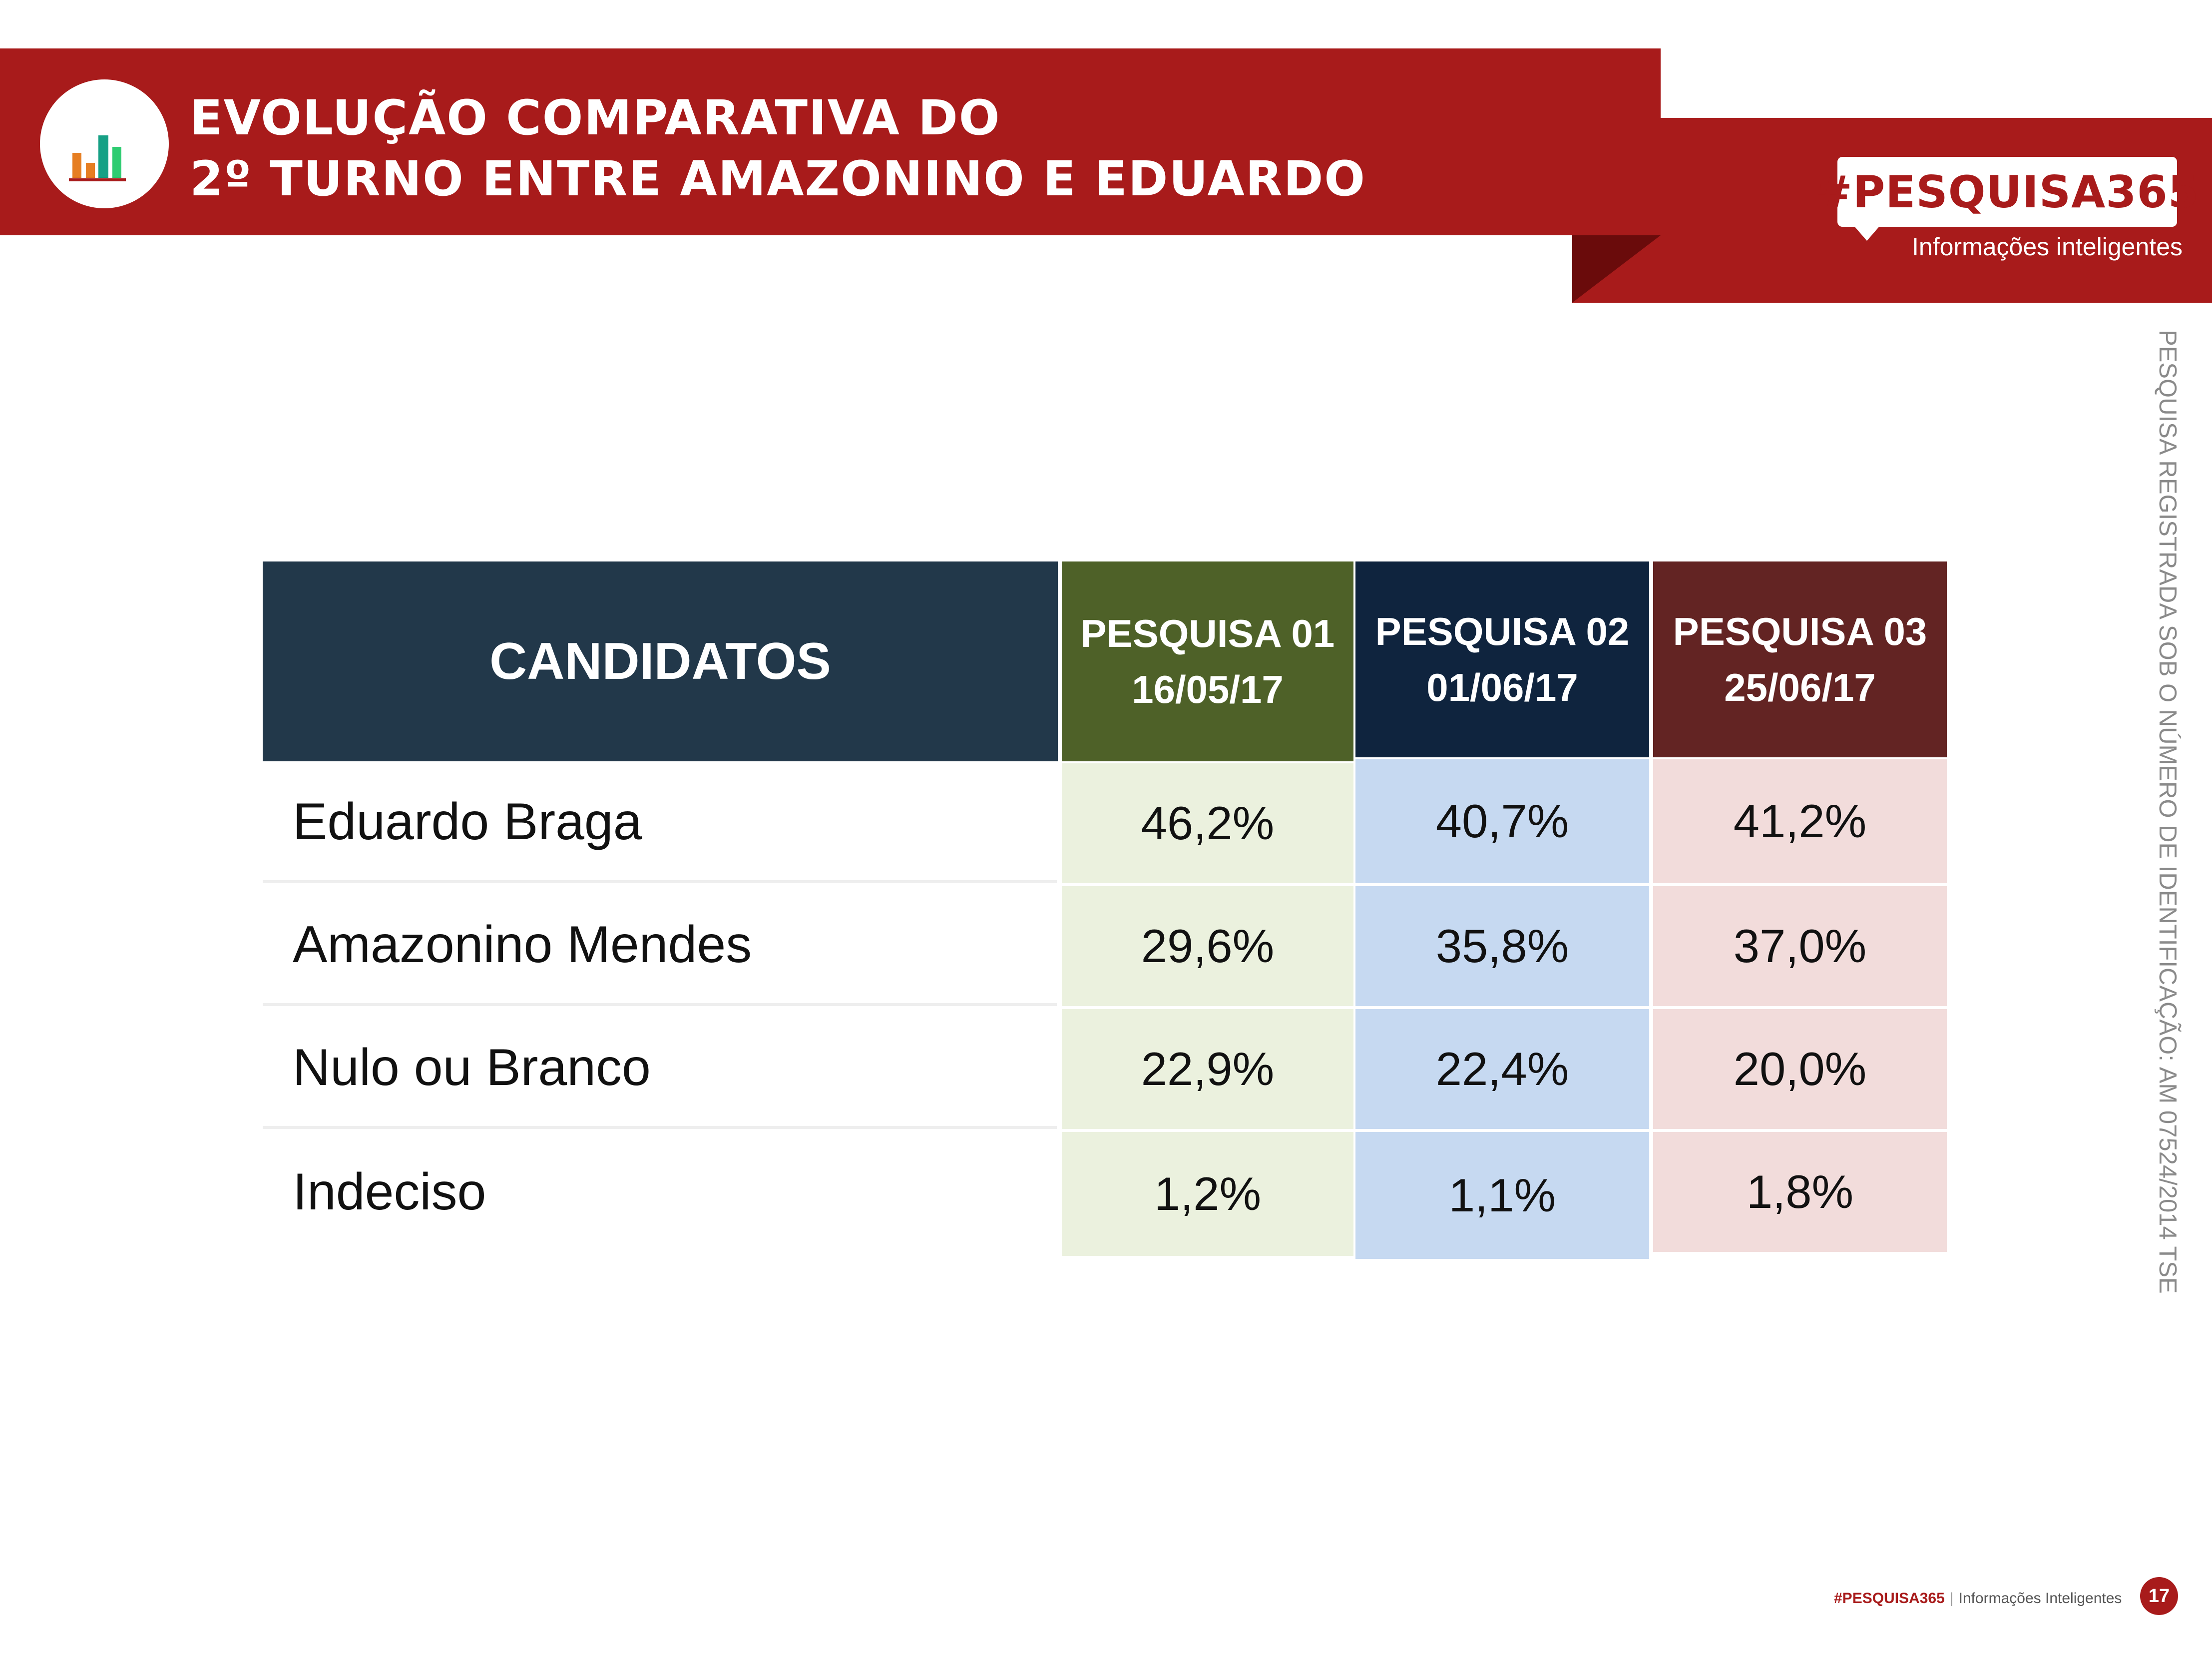 This screenshot has height=1657, width=2212. I want to click on title-line-1: EVOLUÇÃO COMPARATIVA DO, so click(595, 118).